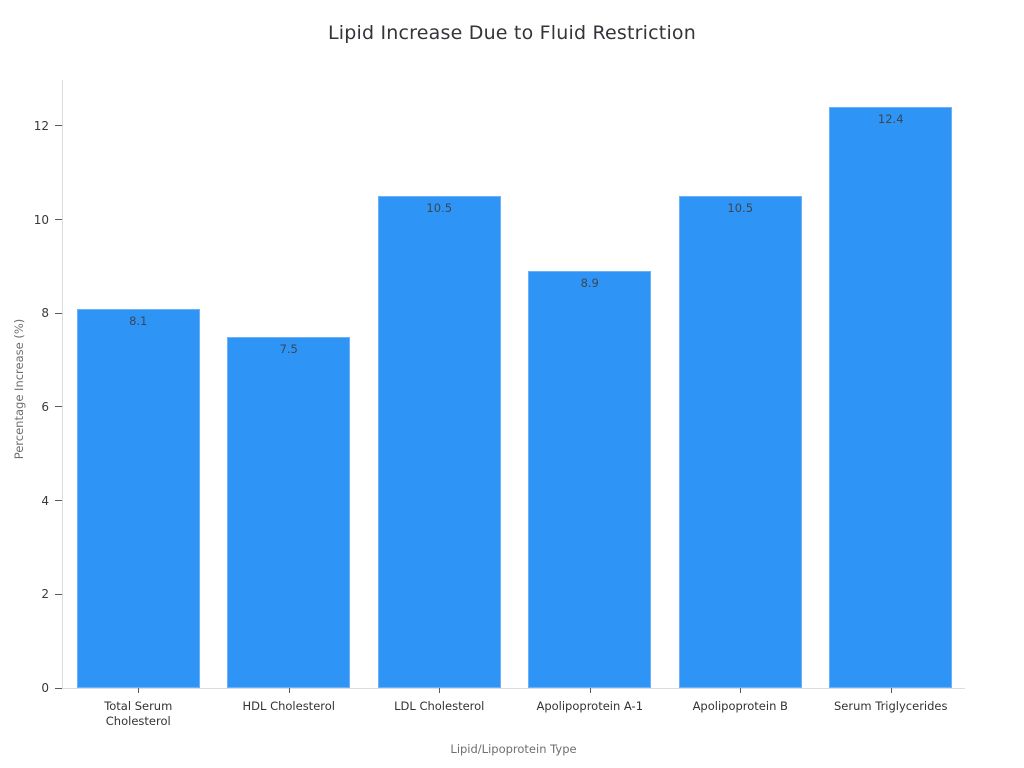  I want to click on y-axis-title-text: Percentage Increase (%), so click(19, 389).